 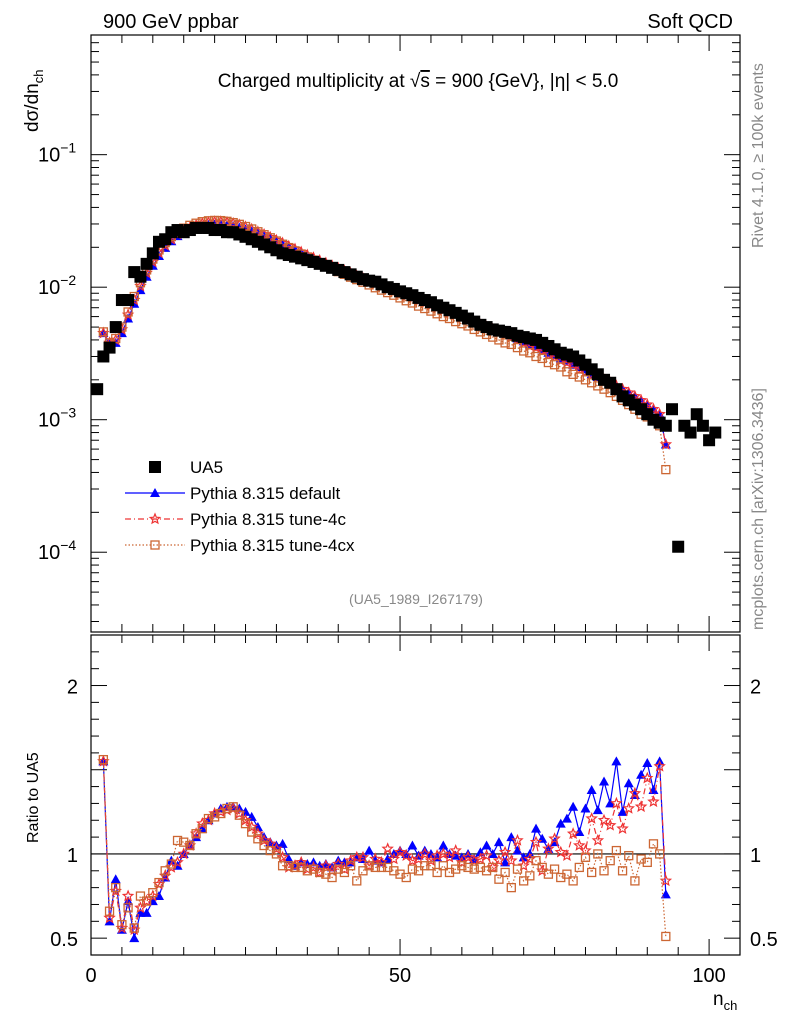 I want to click on legend-label: Pythia 8.315 tune-4c, so click(x=268, y=519).